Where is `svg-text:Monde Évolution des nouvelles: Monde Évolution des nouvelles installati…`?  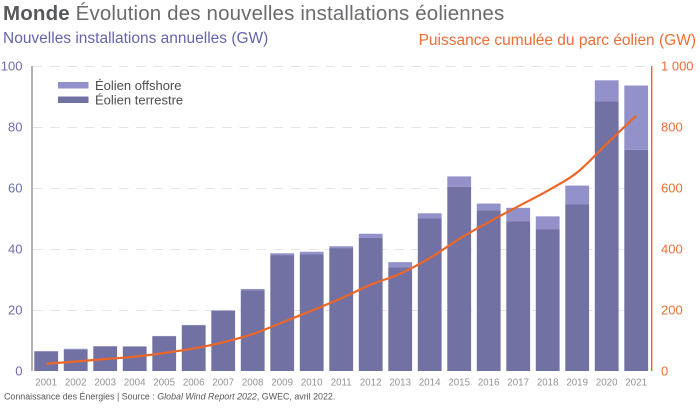
svg-text:Monde Évolution des nouvelles: Monde Évolution des nouvelles installati… is located at coordinates (253, 13).